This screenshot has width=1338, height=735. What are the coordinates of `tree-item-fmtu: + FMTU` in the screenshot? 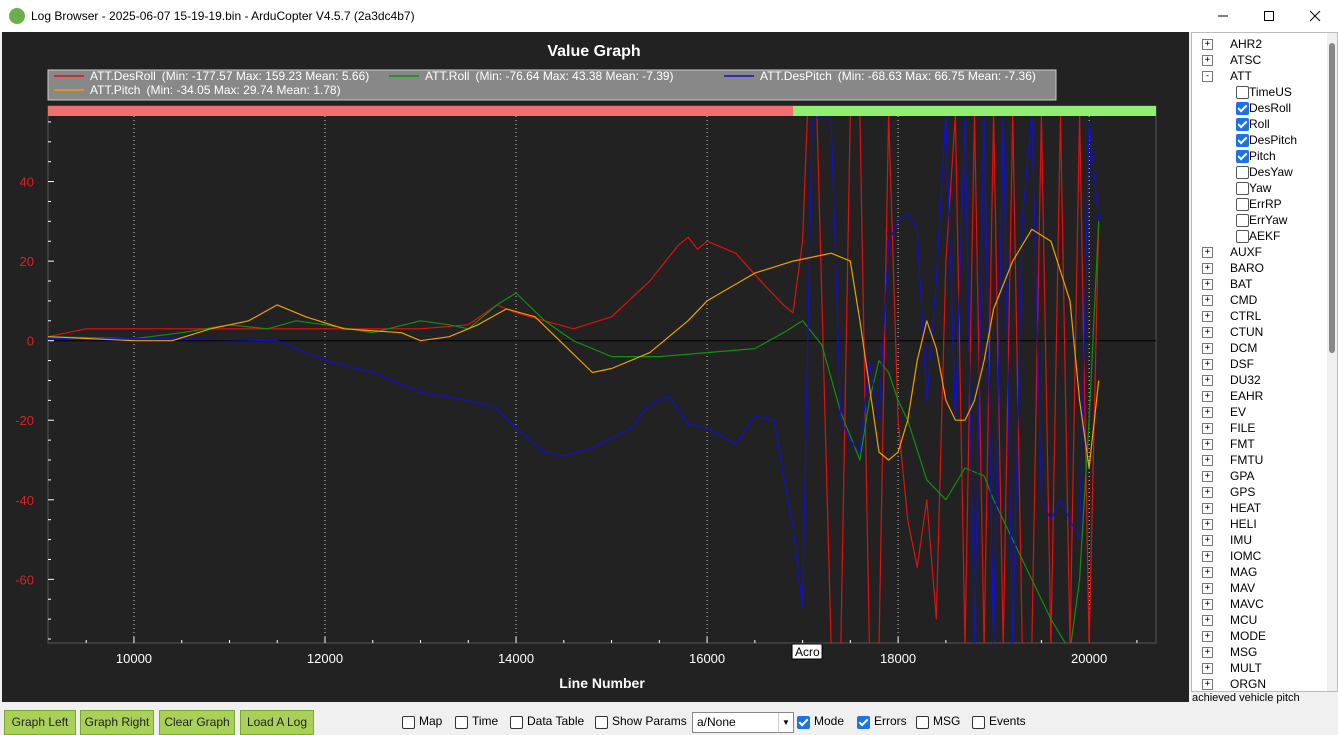 It's located at (1257, 460).